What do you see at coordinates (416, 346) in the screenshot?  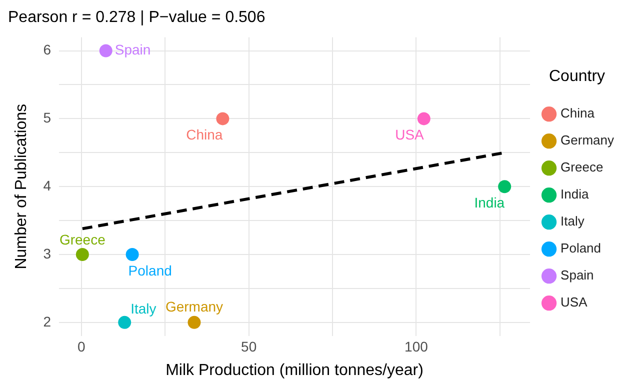 I see `x-tick-label: 100` at bounding box center [416, 346].